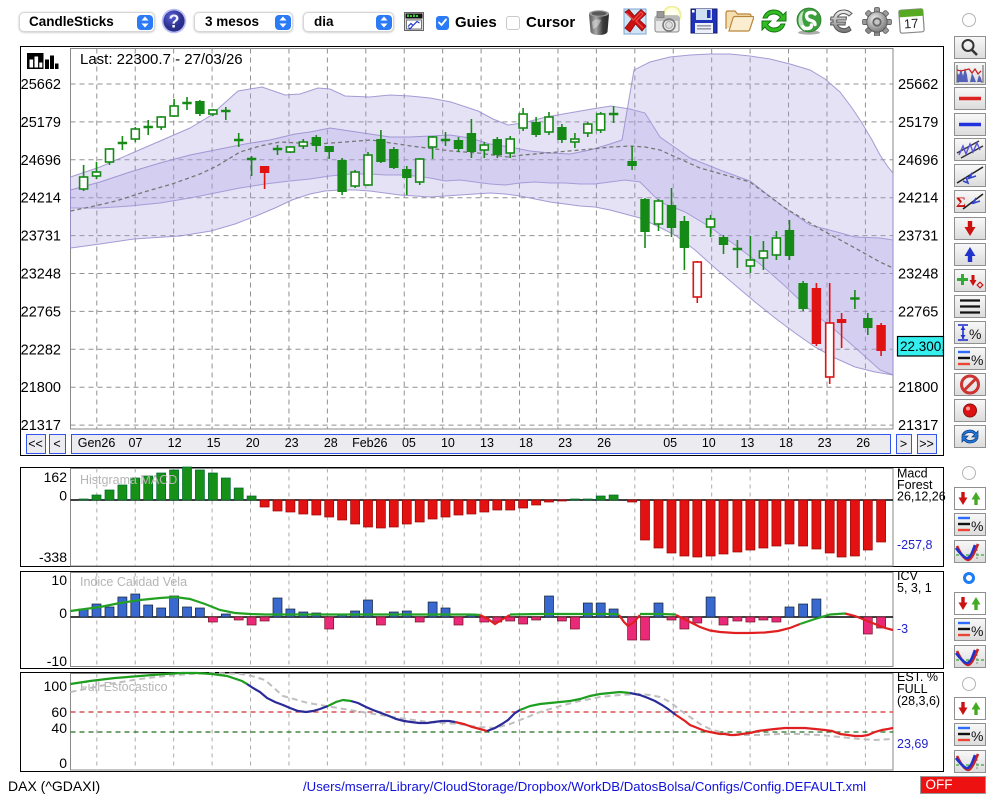 The height and width of the screenshot is (800, 1000). What do you see at coordinates (912, 744) in the screenshot?
I see `svg-text: 23,69` at bounding box center [912, 744].